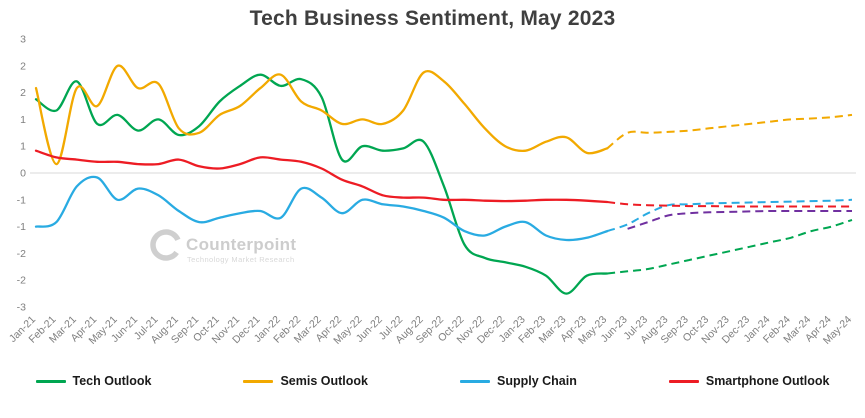  I want to click on legend-swatch-supply-chain, so click(474, 381).